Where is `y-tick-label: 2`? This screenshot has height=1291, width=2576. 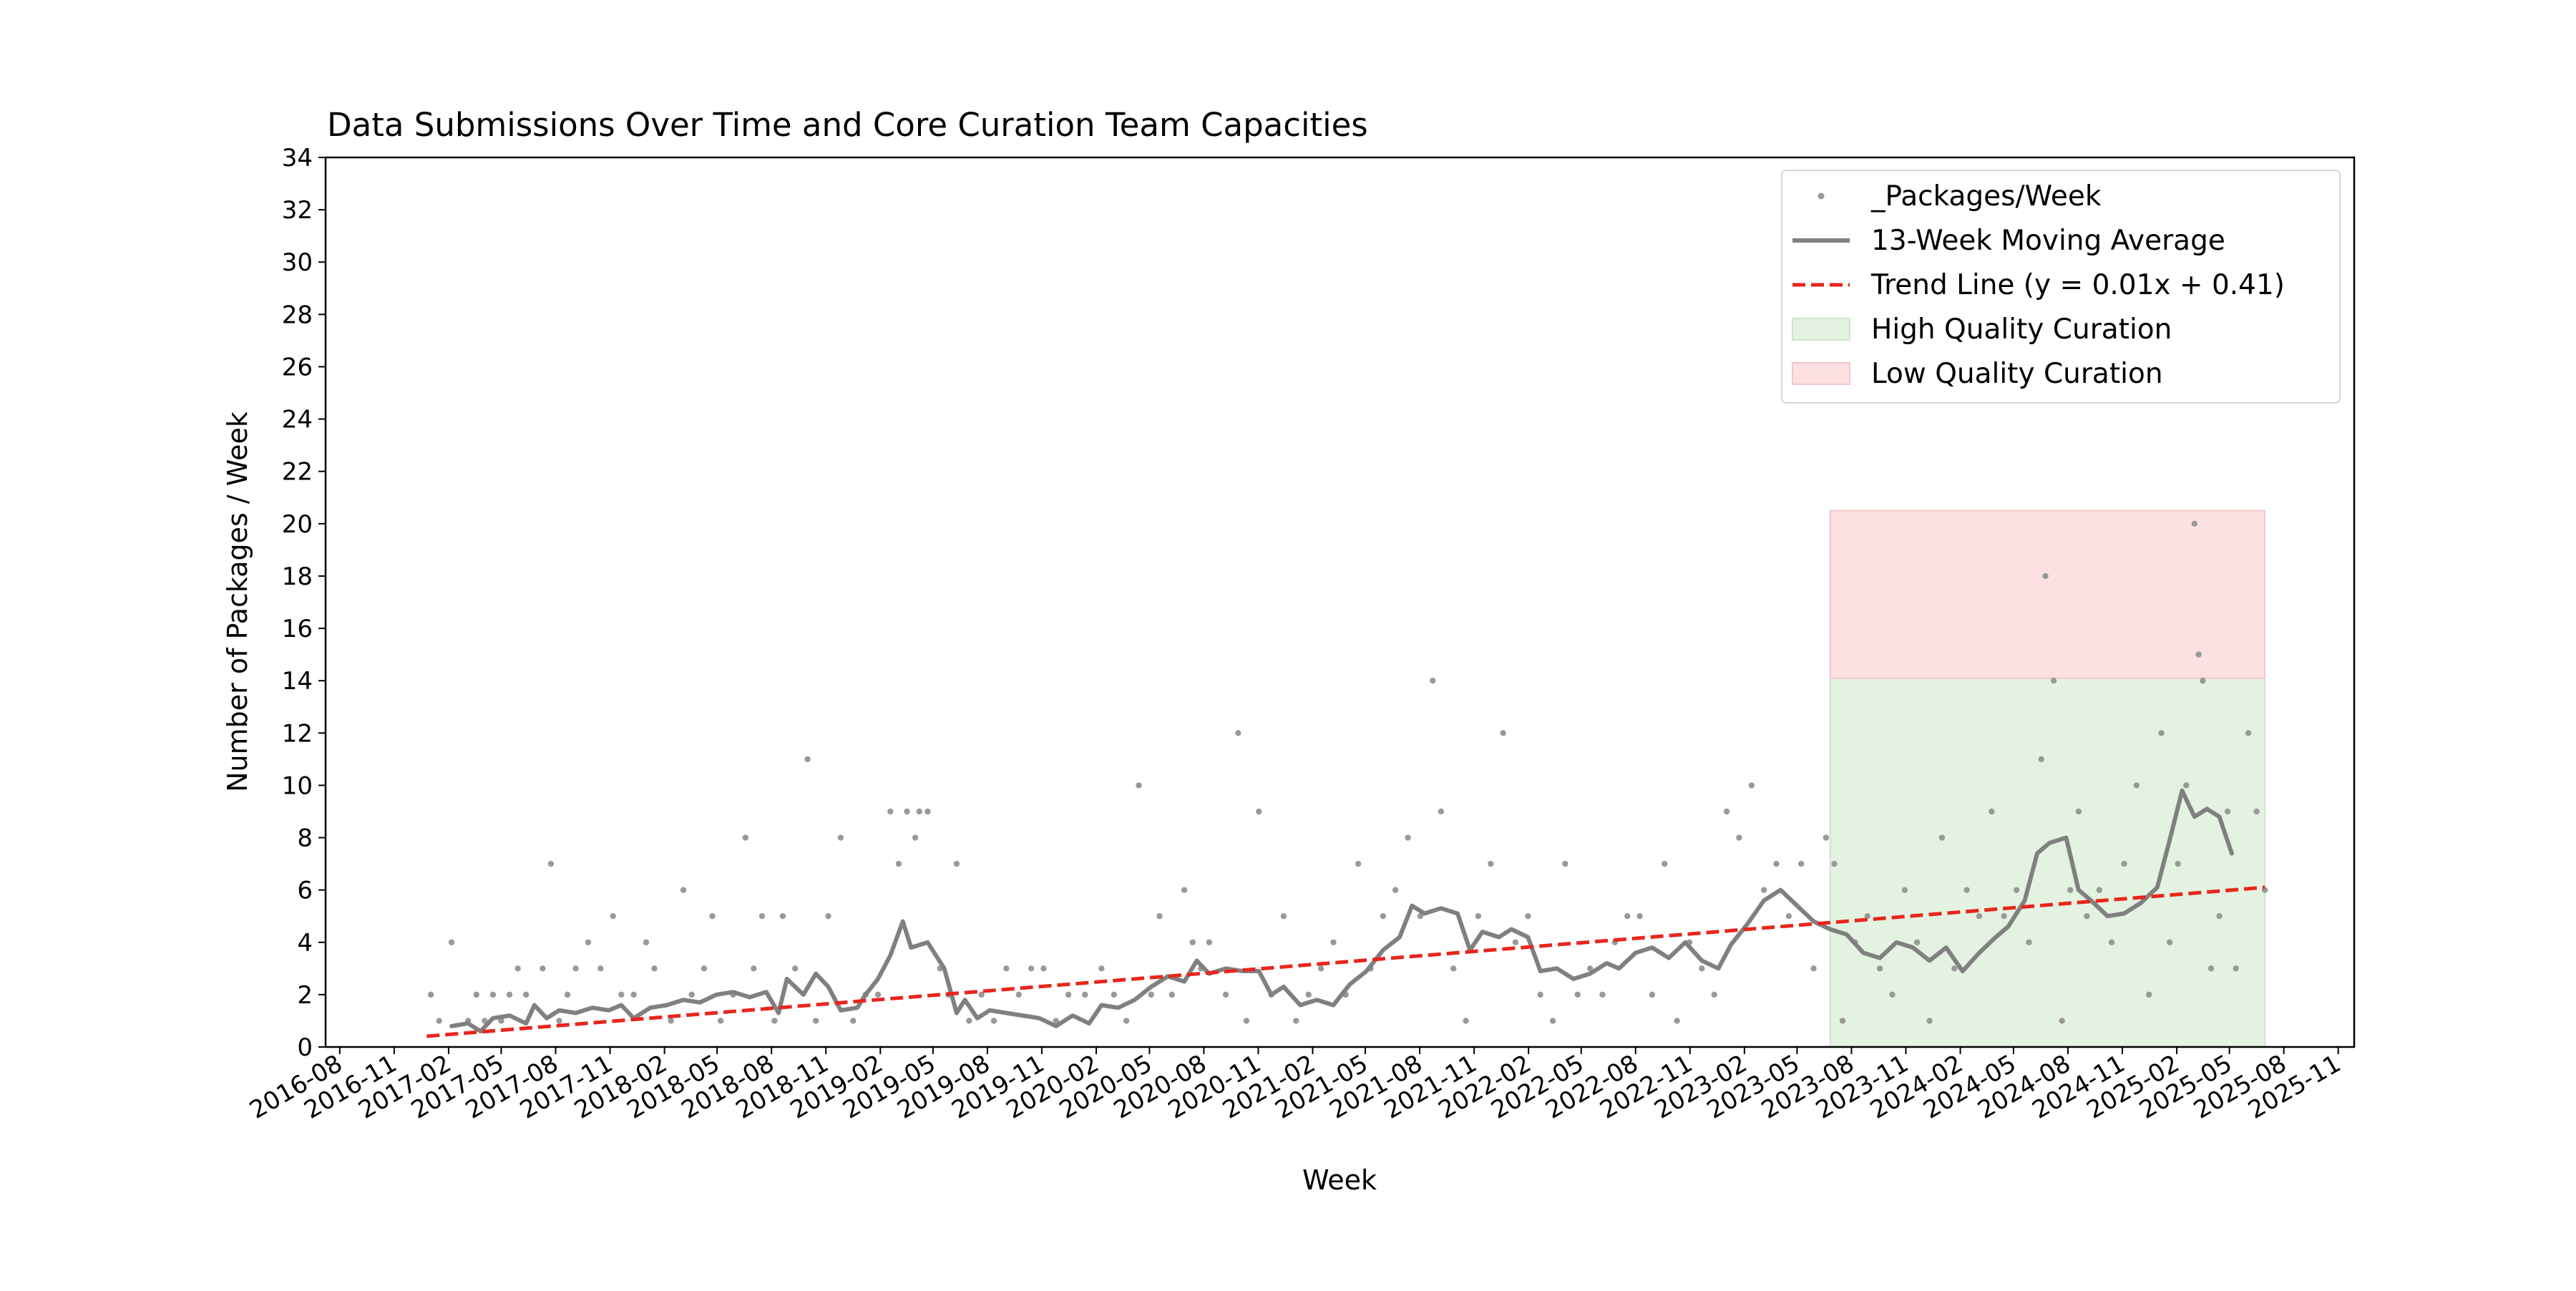
y-tick-label: 2 is located at coordinates (305, 995).